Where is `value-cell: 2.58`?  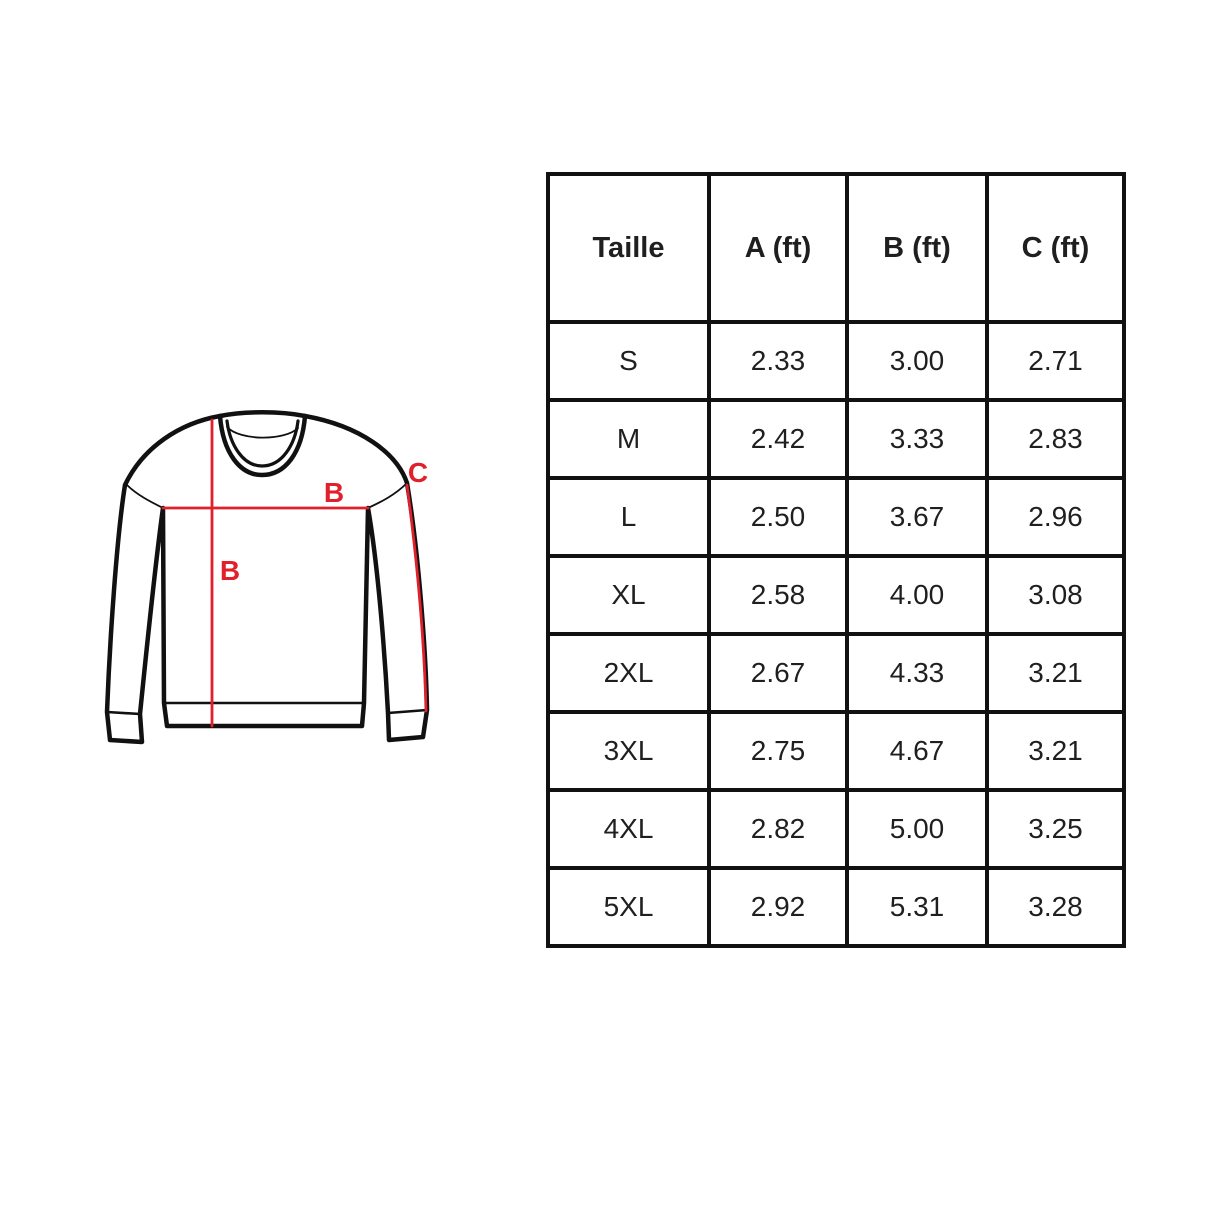 value-cell: 2.58 is located at coordinates (778, 595).